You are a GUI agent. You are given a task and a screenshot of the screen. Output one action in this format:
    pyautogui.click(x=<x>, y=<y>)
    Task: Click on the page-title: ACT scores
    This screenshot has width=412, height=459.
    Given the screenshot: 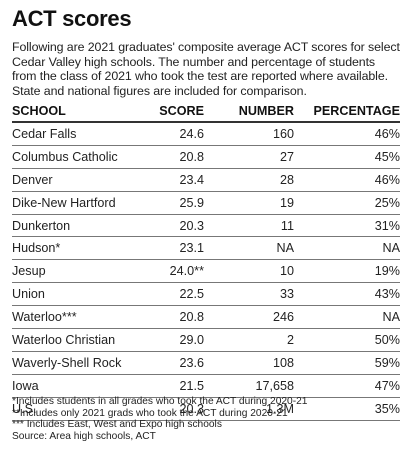 What is the action you would take?
    pyautogui.click(x=72, y=18)
    